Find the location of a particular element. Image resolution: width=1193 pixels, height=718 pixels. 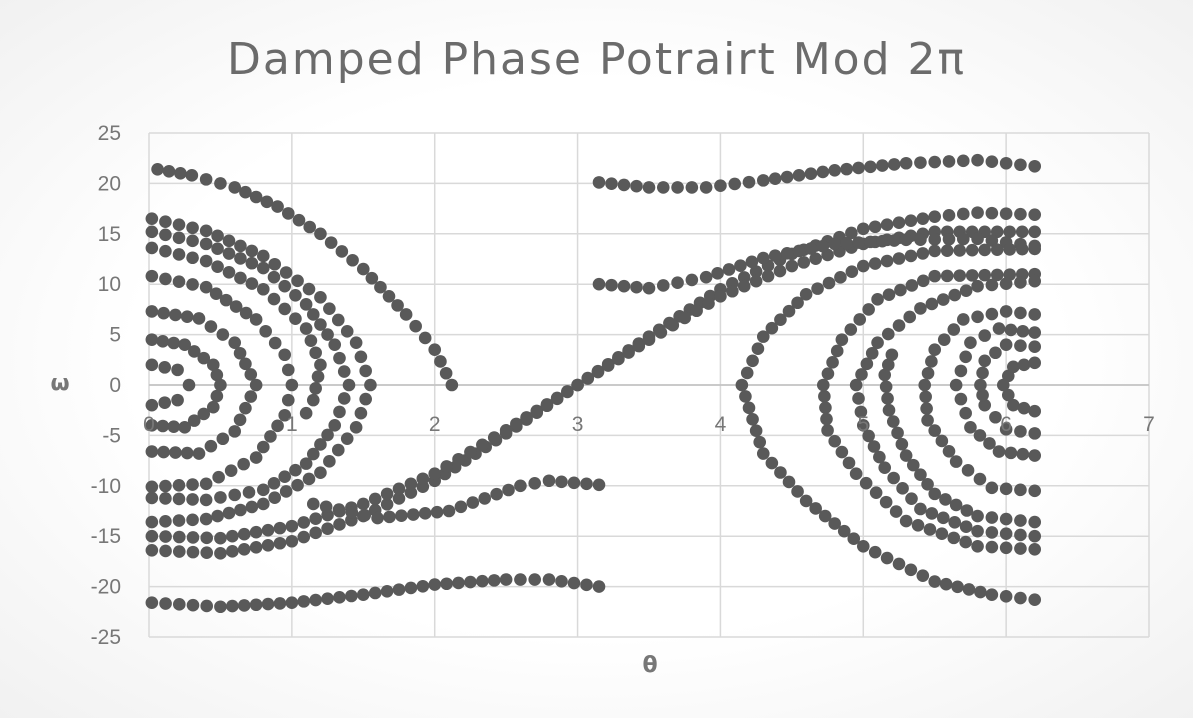

x-tick-label: 0 is located at coordinates (149, 424).